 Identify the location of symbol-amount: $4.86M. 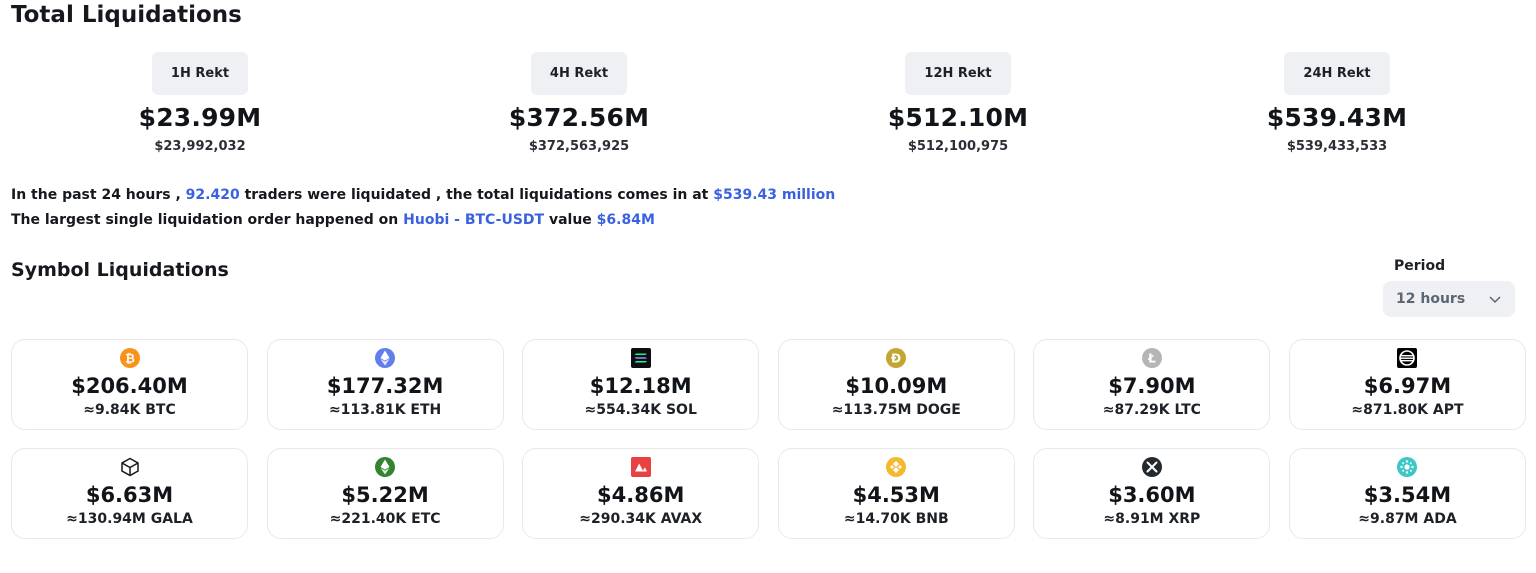
(641, 495).